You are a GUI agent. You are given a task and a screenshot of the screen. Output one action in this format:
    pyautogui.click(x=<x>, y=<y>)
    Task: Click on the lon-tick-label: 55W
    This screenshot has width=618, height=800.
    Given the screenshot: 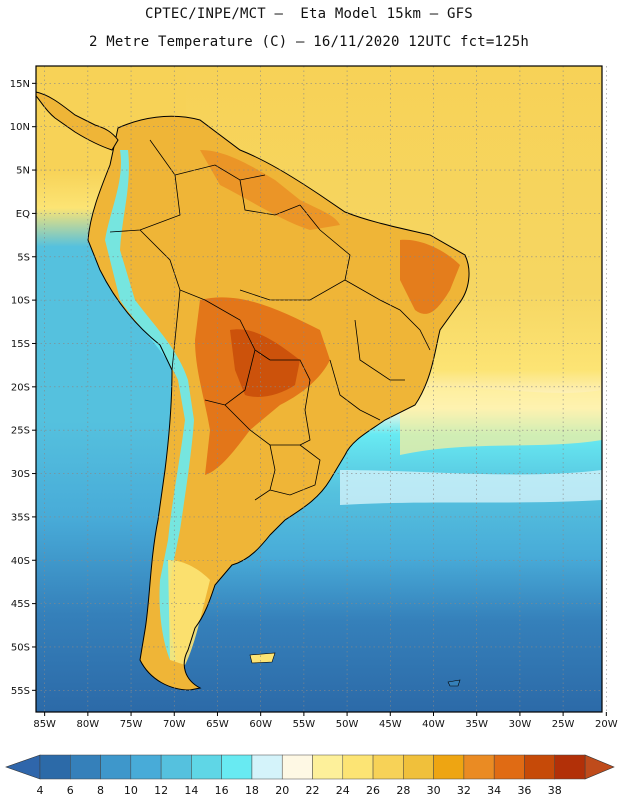 What is the action you would take?
    pyautogui.click(x=304, y=724)
    